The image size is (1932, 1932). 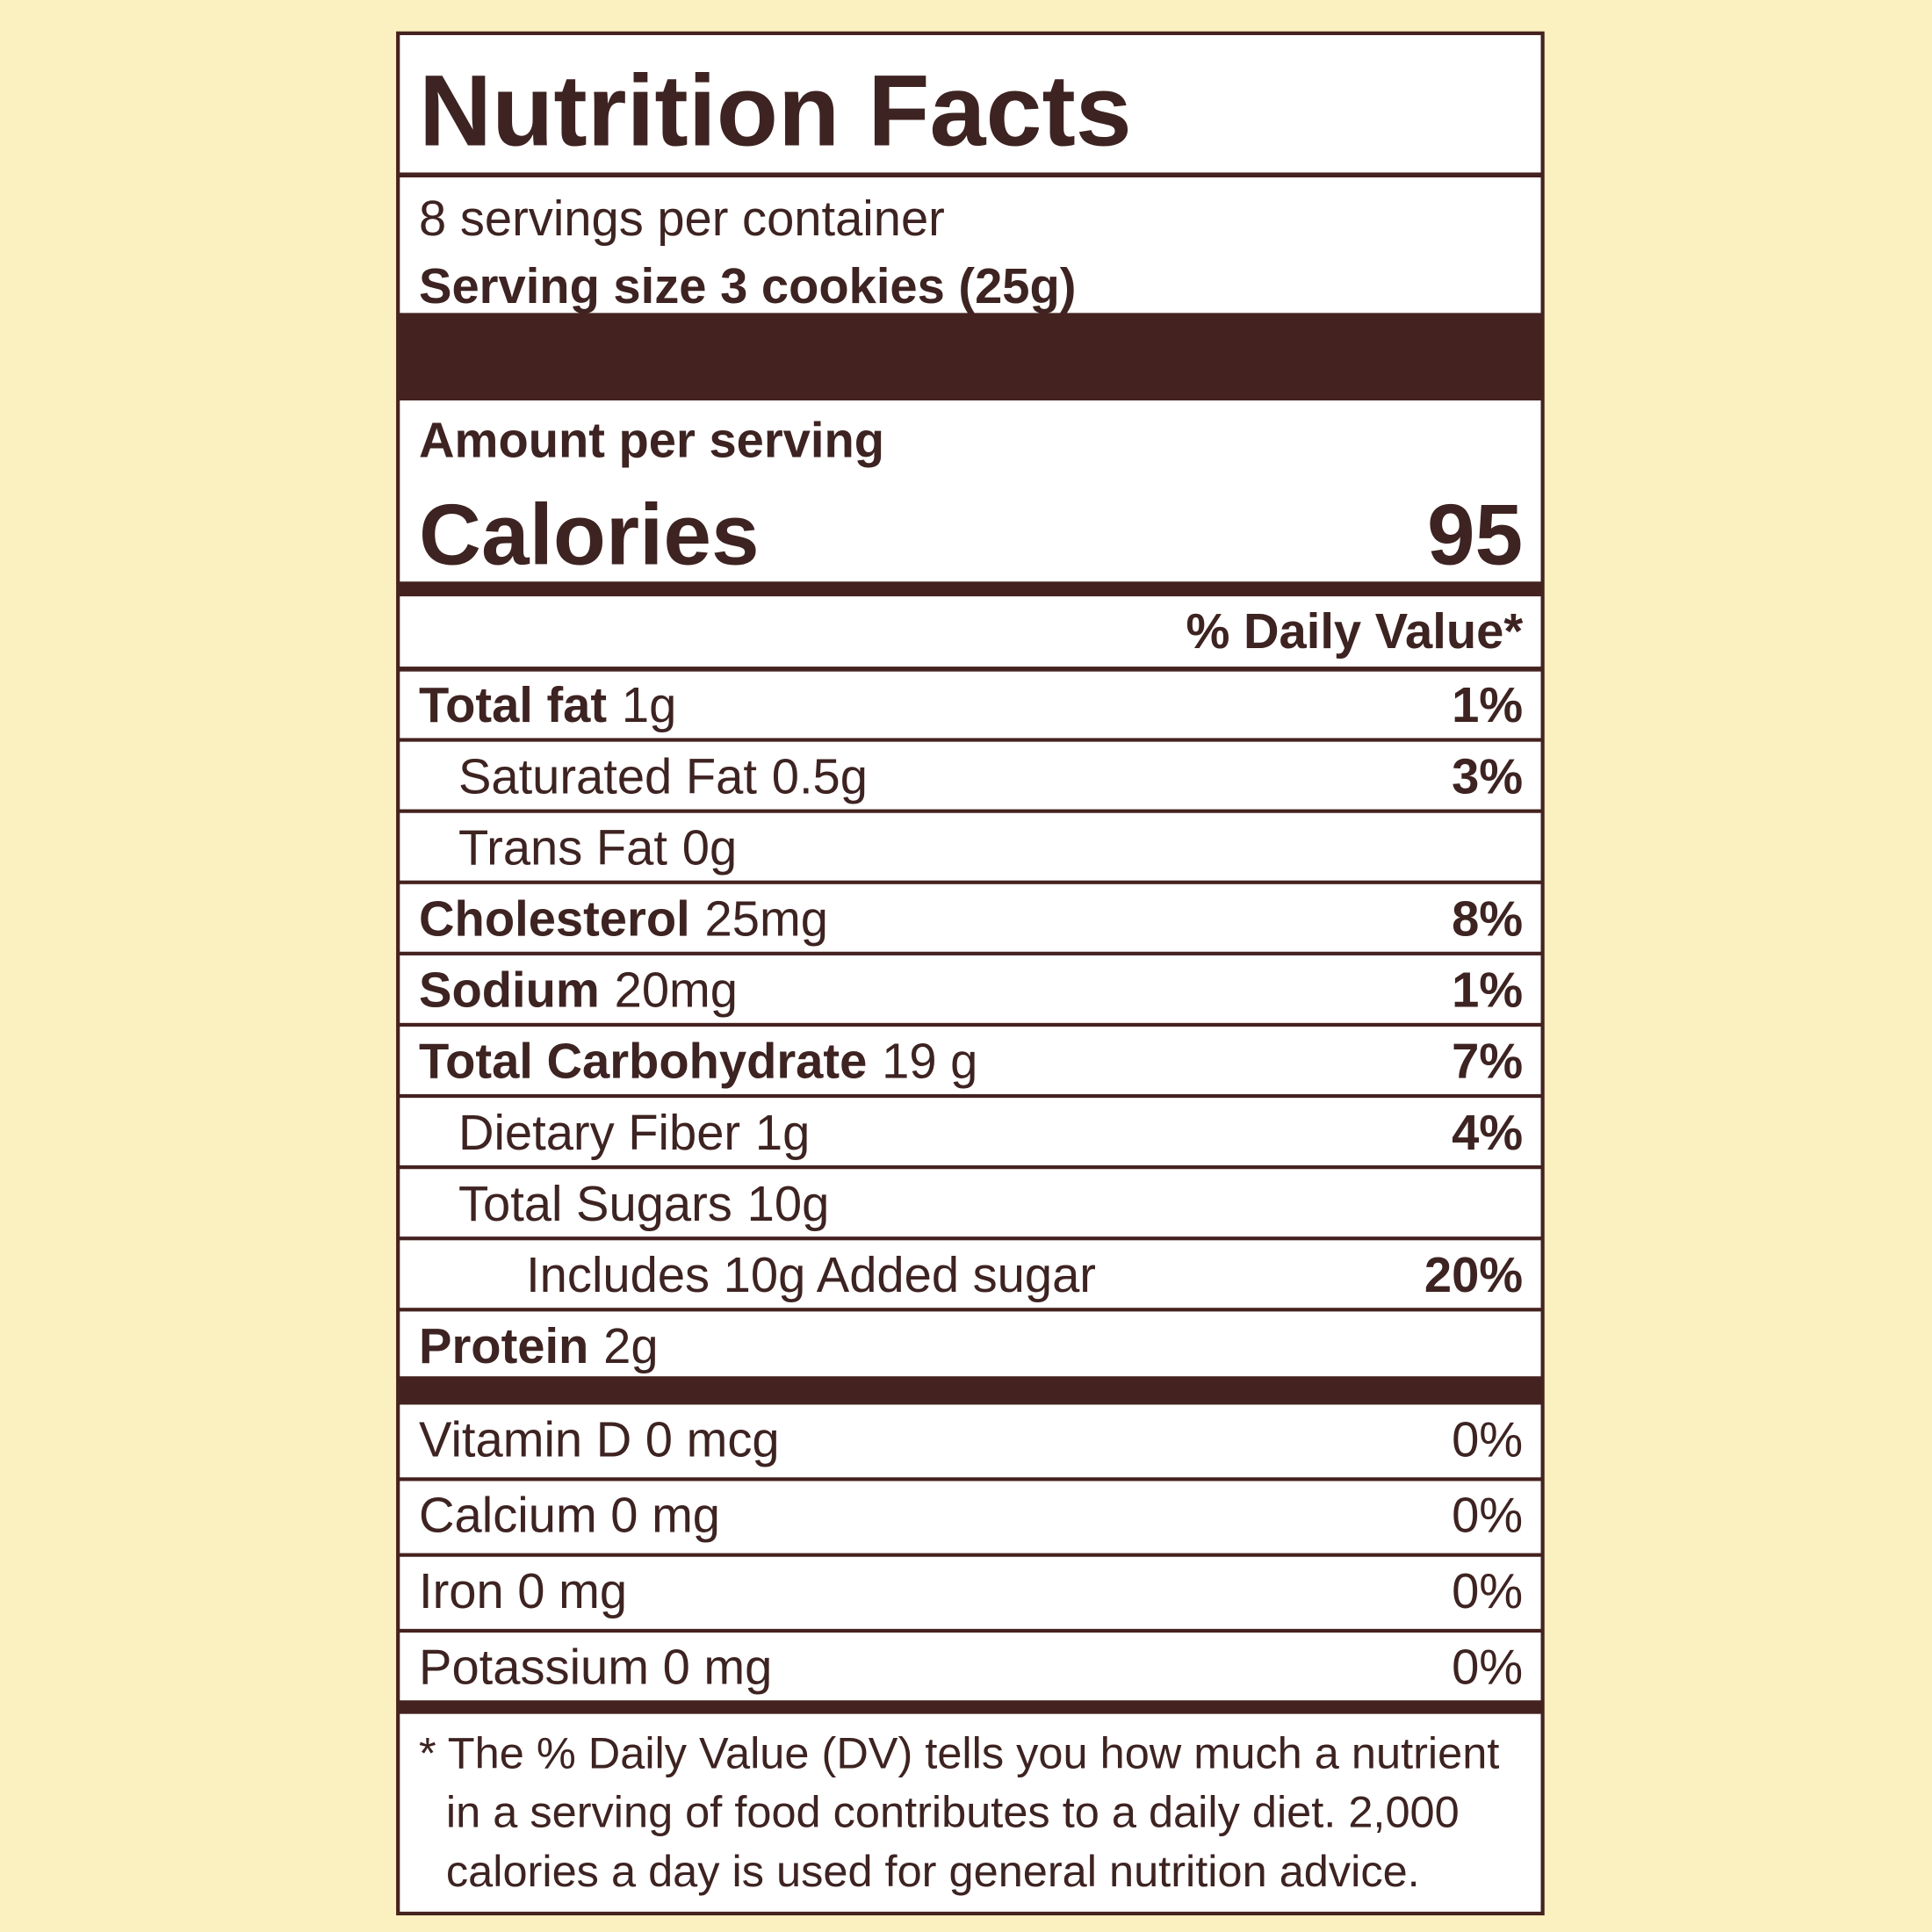 What do you see at coordinates (630, 1346) in the screenshot?
I see `nutrient-amount: 2g` at bounding box center [630, 1346].